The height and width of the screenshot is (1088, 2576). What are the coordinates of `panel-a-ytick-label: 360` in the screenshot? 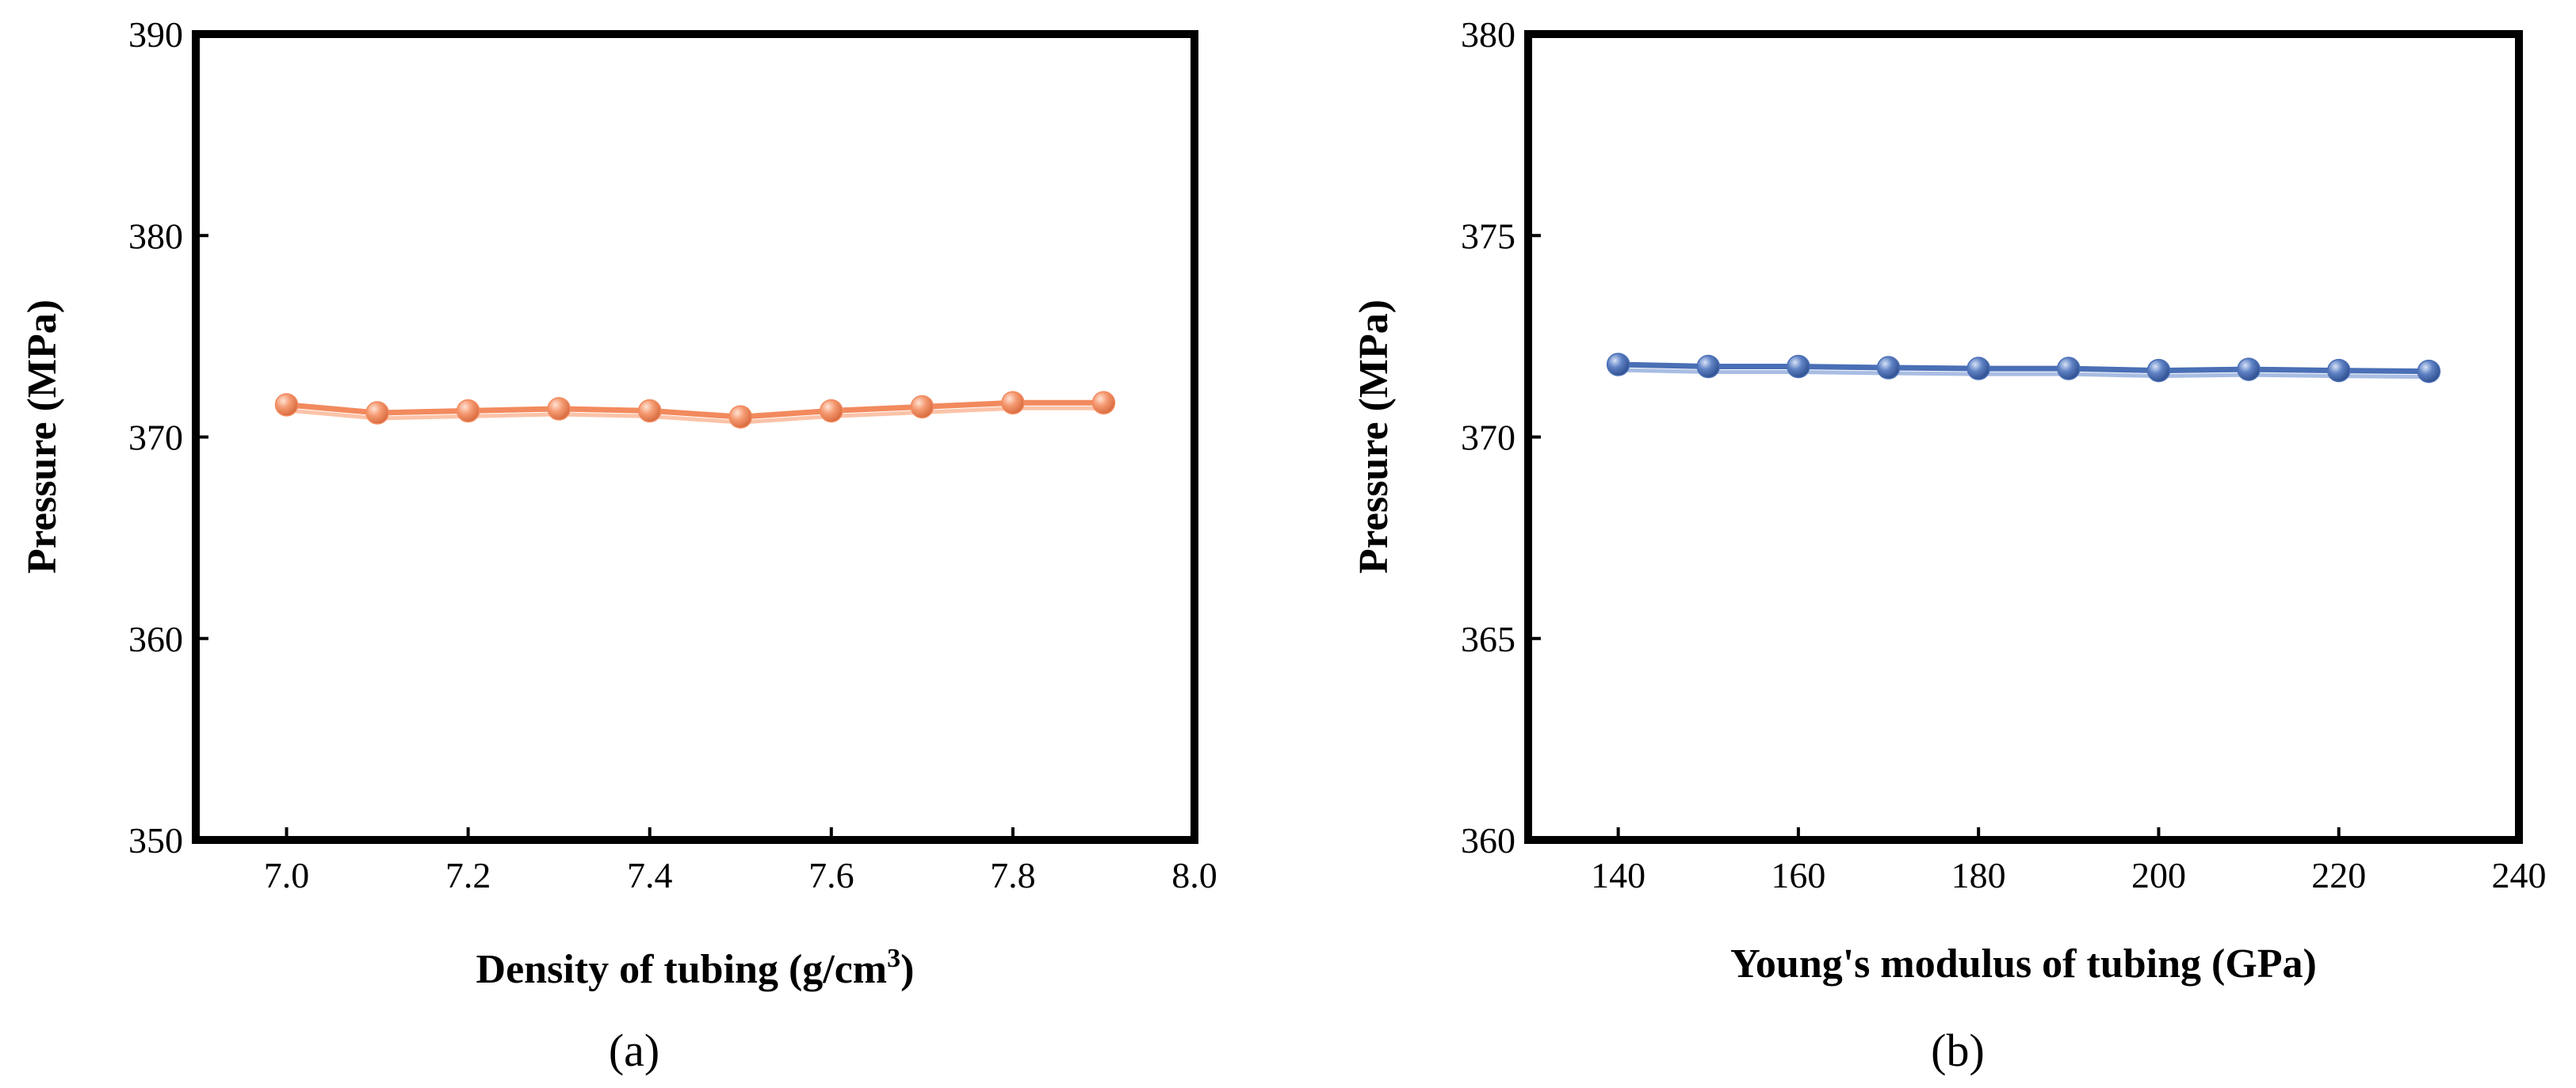 It's located at (155, 639).